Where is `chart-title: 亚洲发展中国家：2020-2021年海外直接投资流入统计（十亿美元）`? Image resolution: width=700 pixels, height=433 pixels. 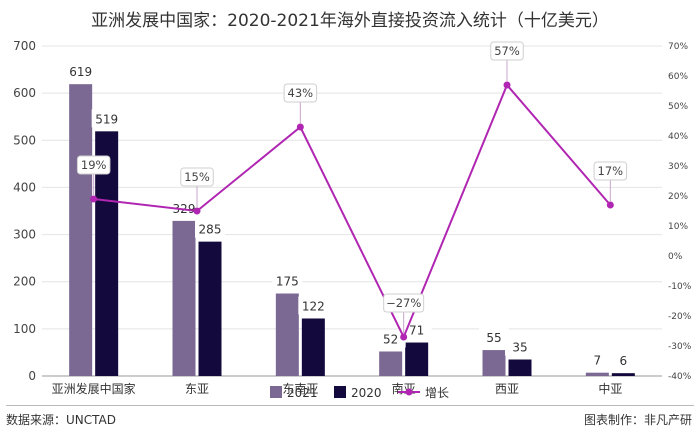 chart-title: 亚洲发展中国家：2020-2021年海外直接投资流入统计（十亿美元） is located at coordinates (350, 21).